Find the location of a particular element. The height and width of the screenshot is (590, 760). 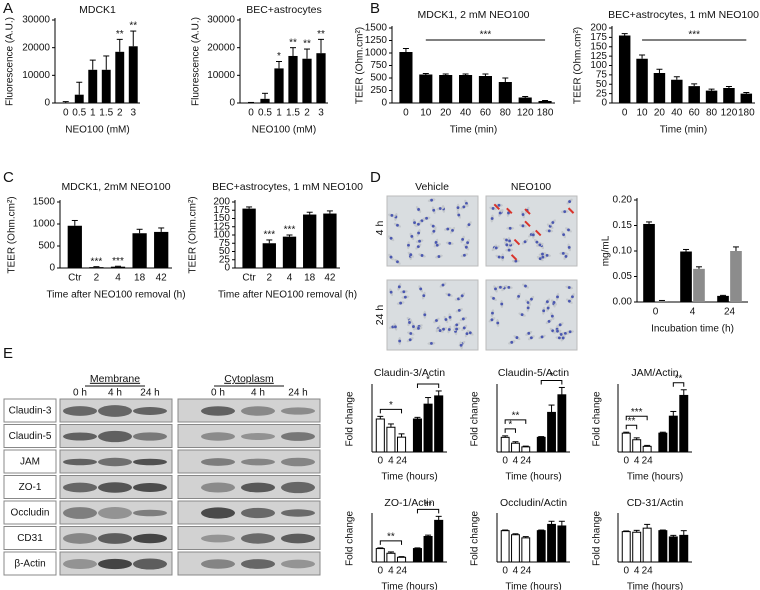

panel-label: C is located at coordinates (8, 177).